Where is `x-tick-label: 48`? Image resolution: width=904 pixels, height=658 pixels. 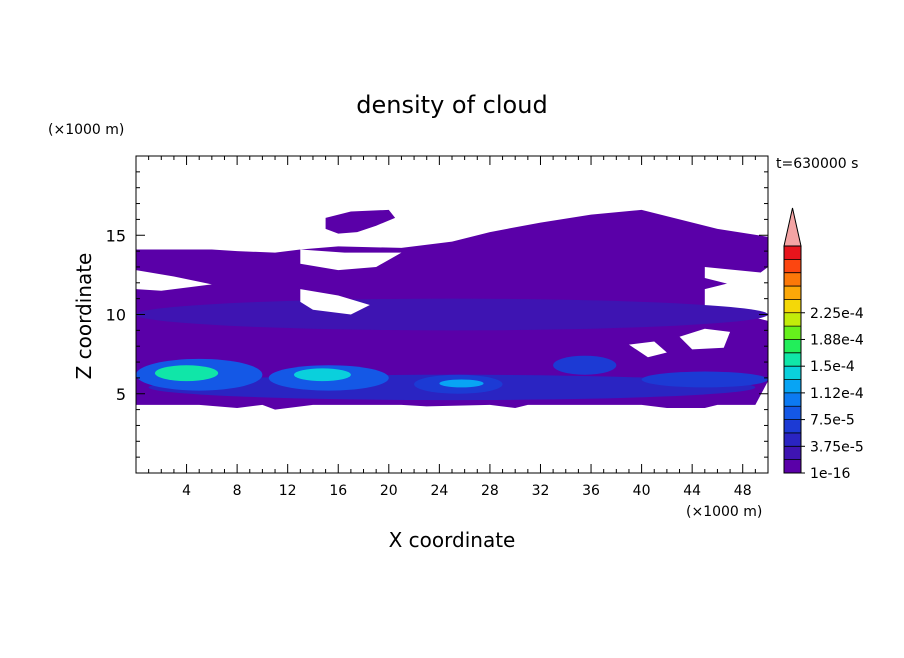
x-tick-label: 48 is located at coordinates (743, 491).